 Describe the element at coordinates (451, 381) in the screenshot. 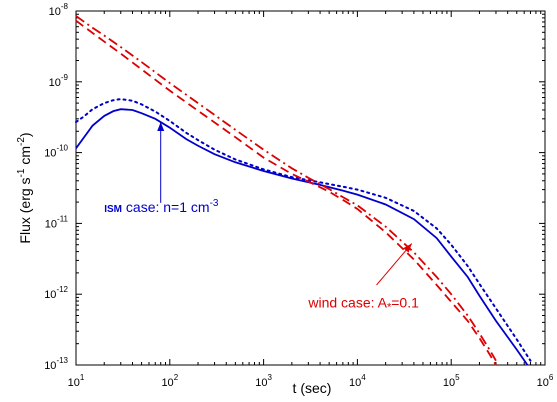

I see `x-tick-label: 10⁵` at that location.